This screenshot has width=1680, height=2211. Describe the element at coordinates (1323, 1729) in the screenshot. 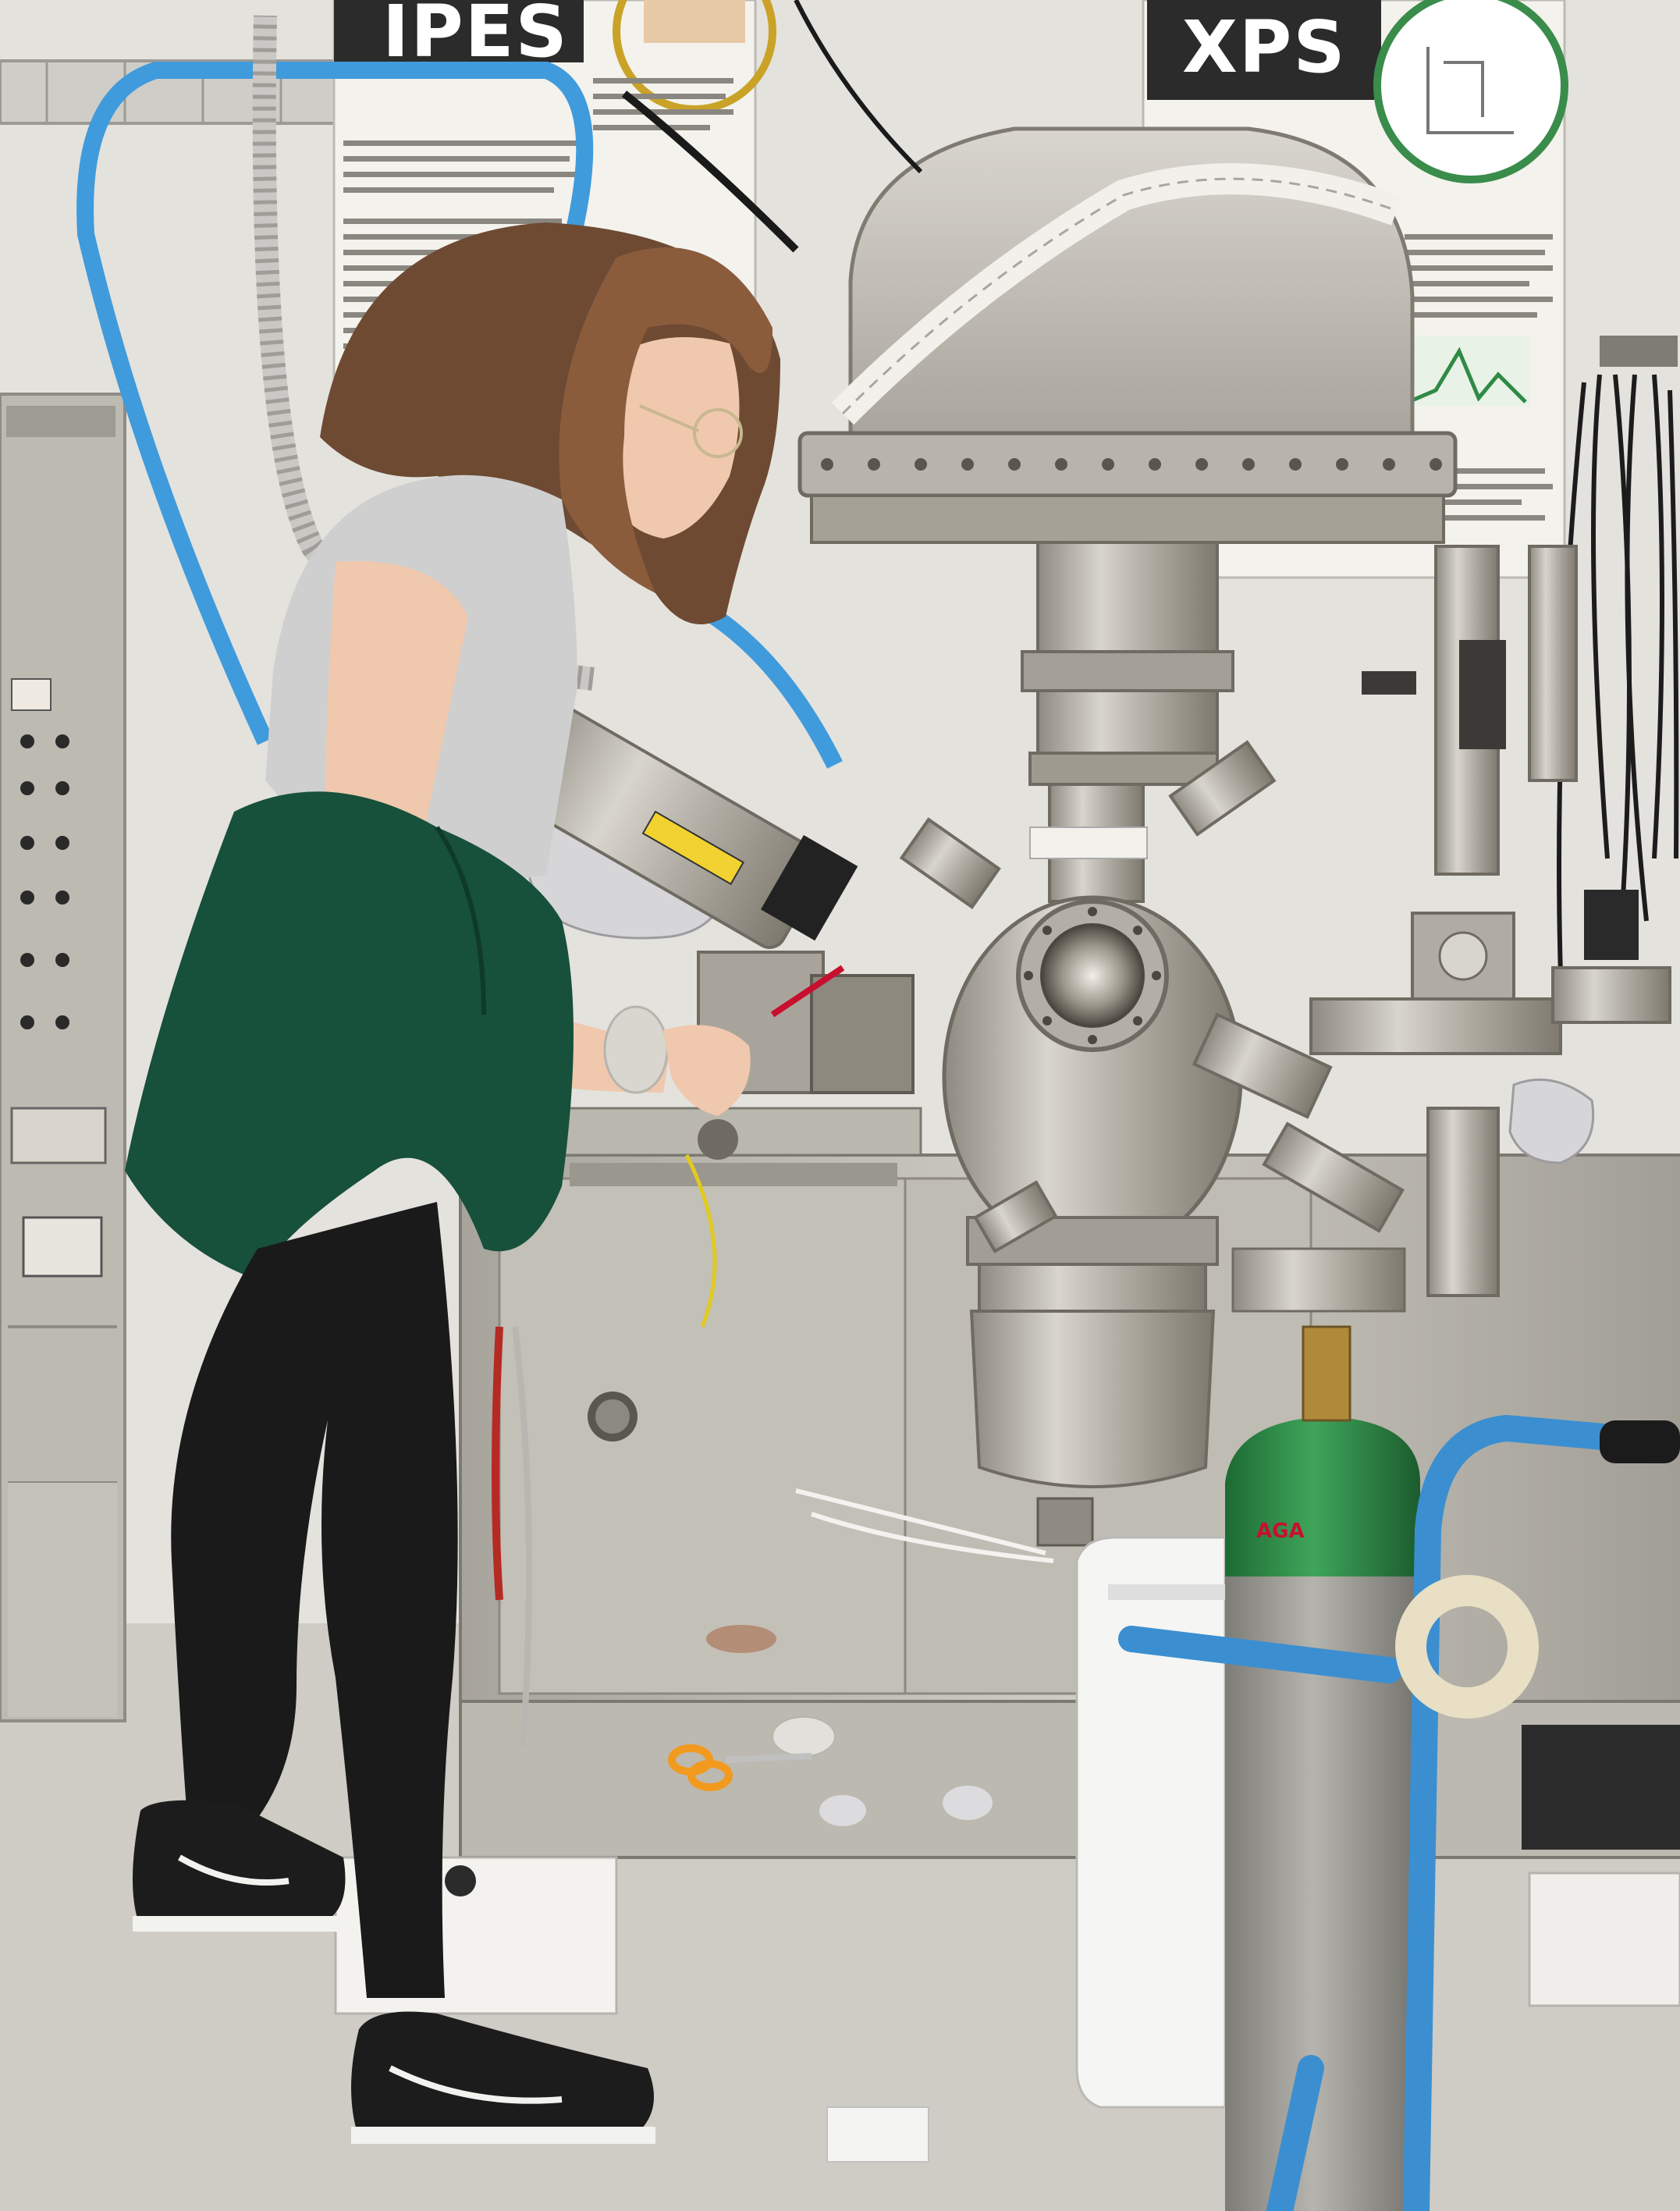

I see `gas-cylinder: AGA` at that location.